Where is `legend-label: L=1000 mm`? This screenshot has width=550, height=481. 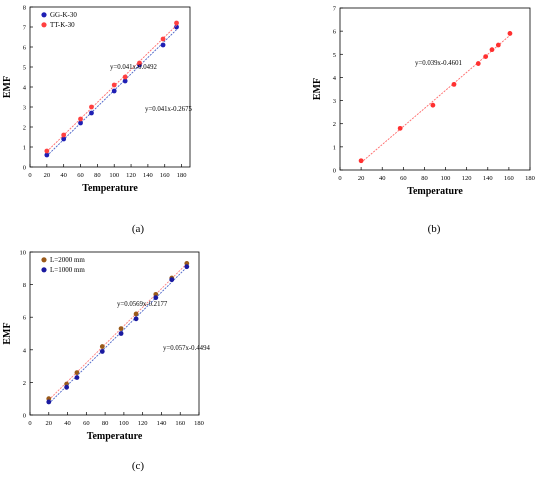 legend-label: L=1000 mm is located at coordinates (67, 270).